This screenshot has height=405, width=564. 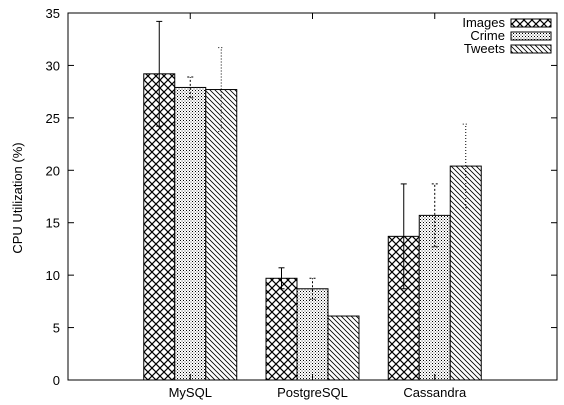 I want to click on legend-label-tweets: Tweets, so click(x=485, y=48).